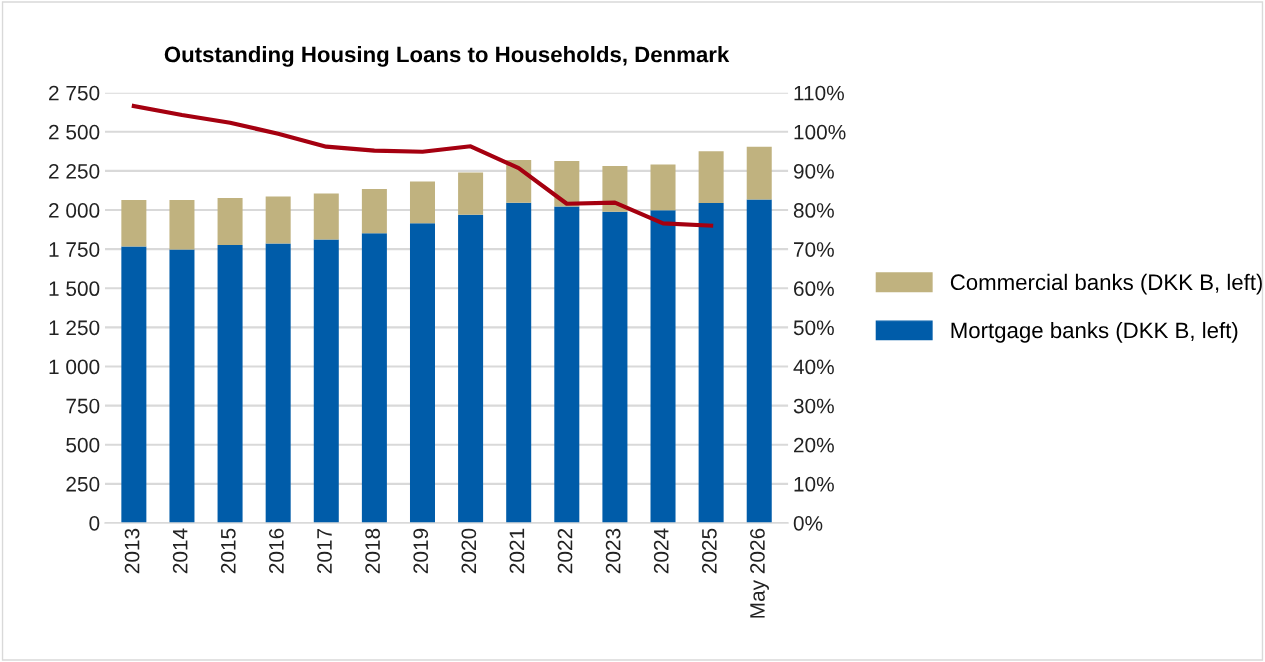 The width and height of the screenshot is (1265, 662). Describe the element at coordinates (74, 328) in the screenshot. I see `y-tick-label: 1 250` at that location.